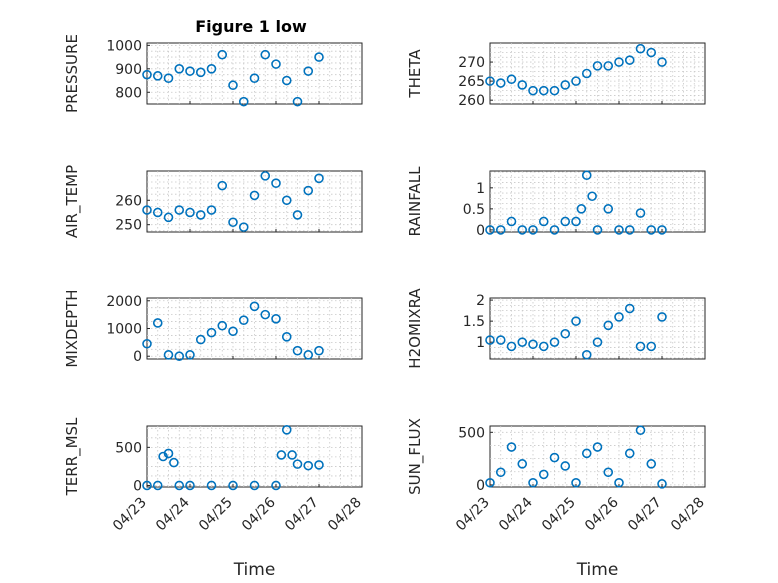 This screenshot has height=583, width=778. What do you see at coordinates (473, 515) in the screenshot?
I see `x-tick-label: 04/23` at bounding box center [473, 515].